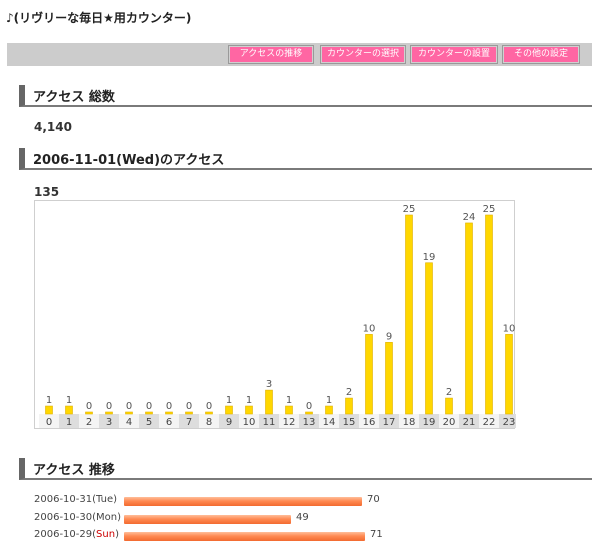 Image resolution: width=592 pixels, height=544 pixels. Describe the element at coordinates (373, 499) in the screenshot. I see `trend-value: 70` at that location.